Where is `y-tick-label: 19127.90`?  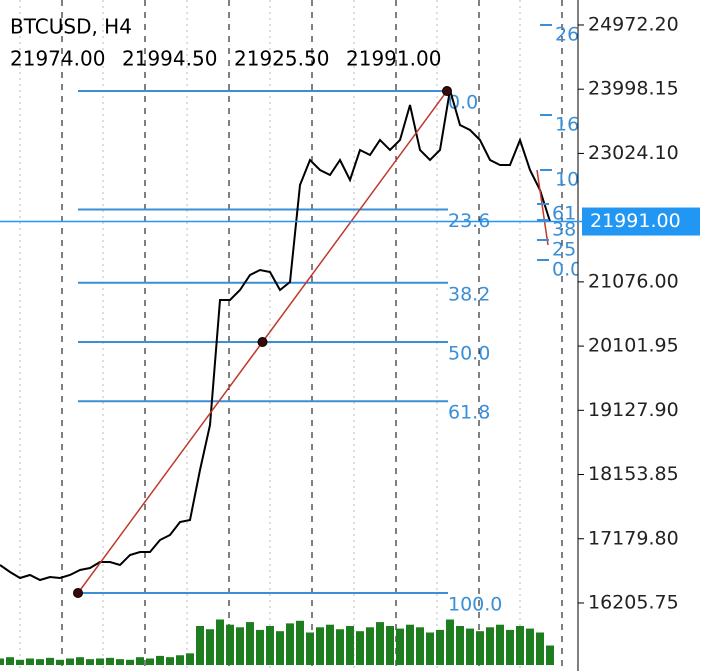
y-tick-label: 19127.90 is located at coordinates (633, 410).